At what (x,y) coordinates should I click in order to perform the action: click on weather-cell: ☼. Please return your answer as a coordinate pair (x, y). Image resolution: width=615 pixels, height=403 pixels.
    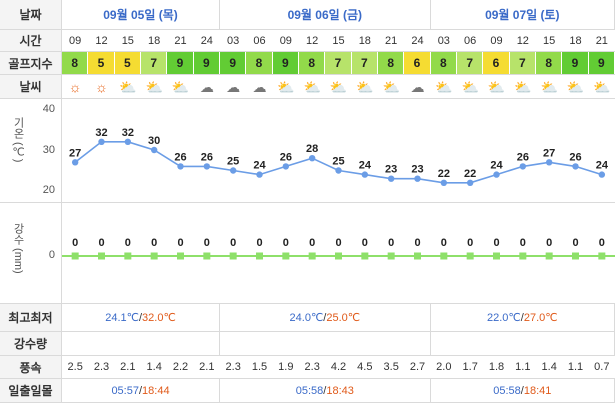
    Looking at the image, I should click on (101, 86).